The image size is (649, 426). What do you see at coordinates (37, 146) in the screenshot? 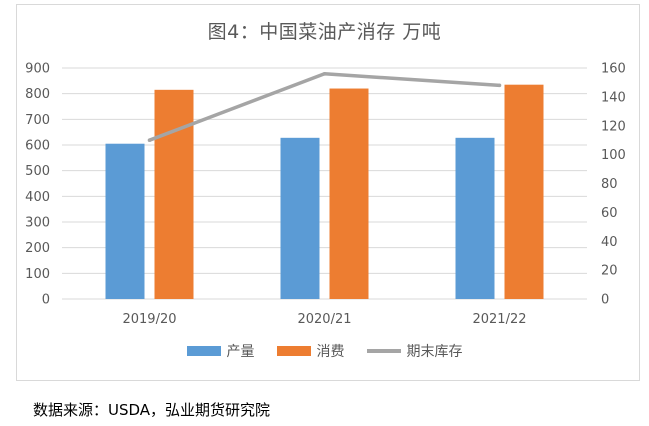
I see `y-left-tick-label: 600` at bounding box center [37, 146].